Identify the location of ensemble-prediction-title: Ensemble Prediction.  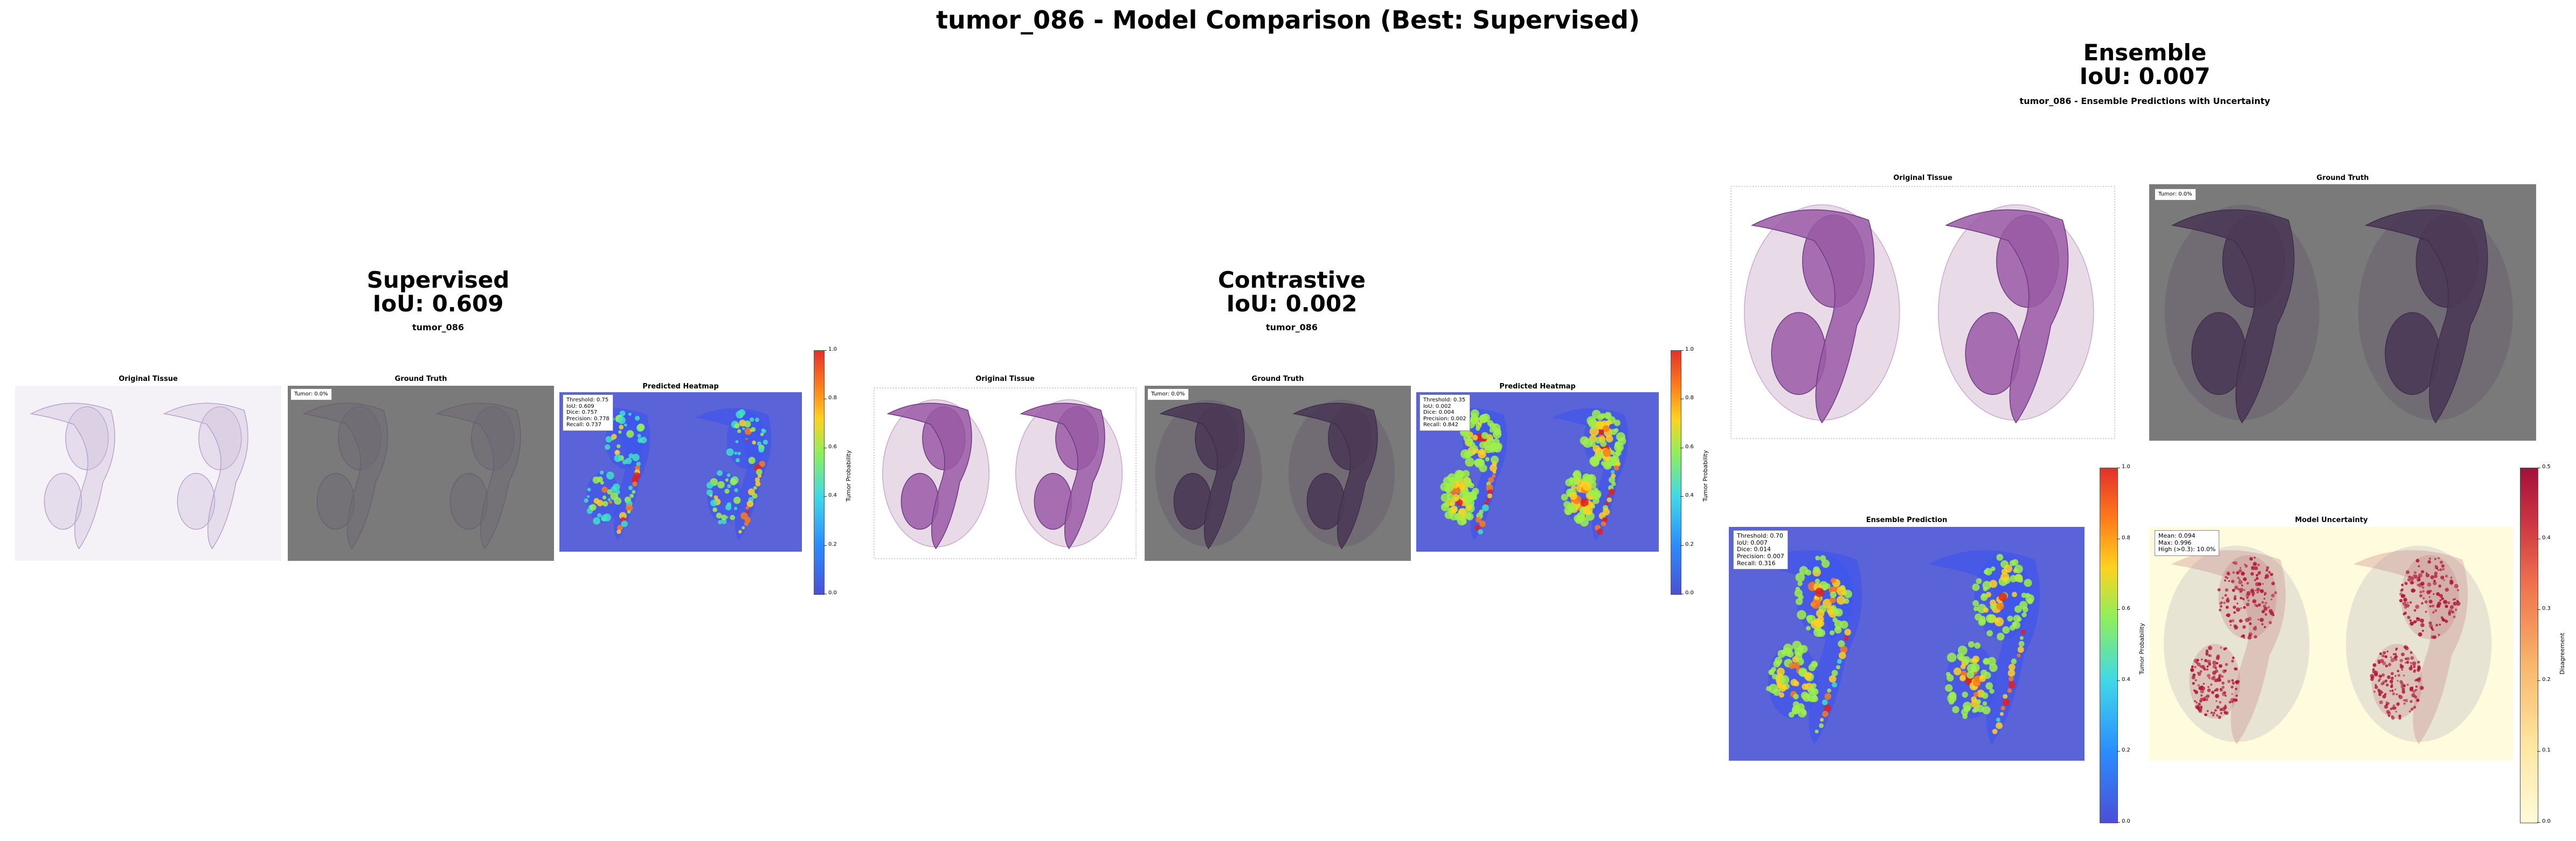
(1907, 520).